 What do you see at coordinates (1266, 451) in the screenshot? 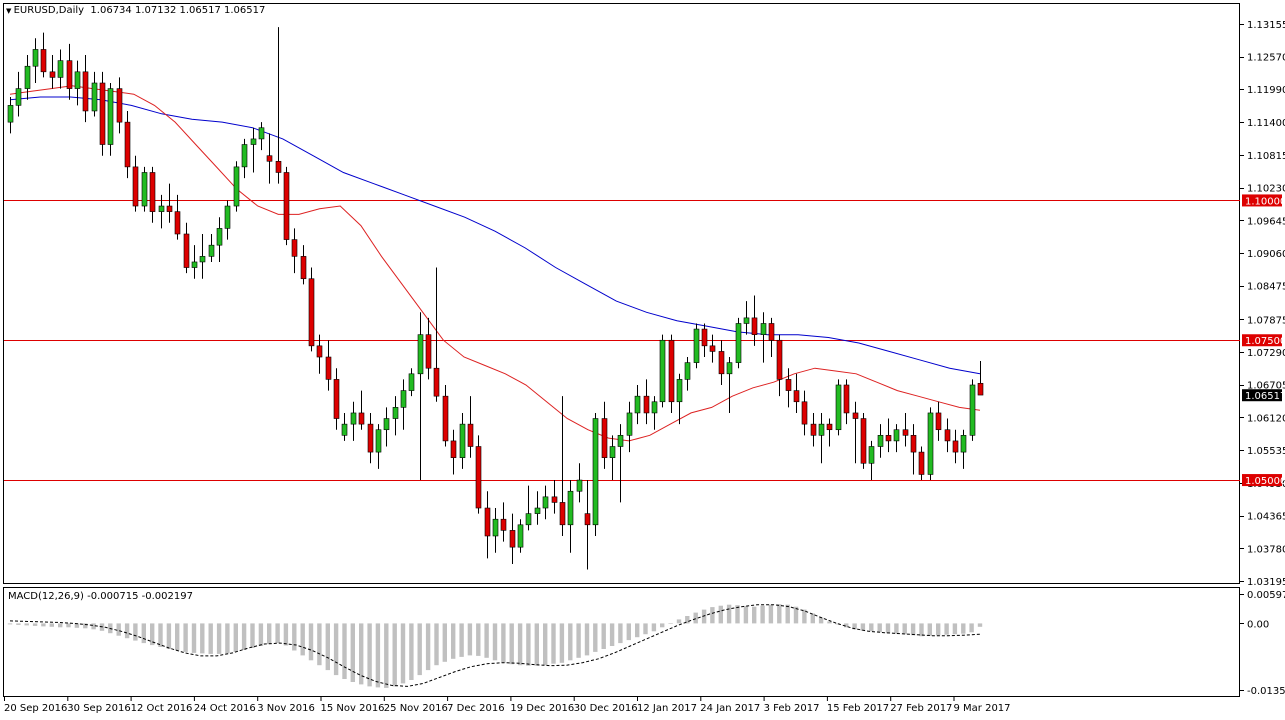
I see `price-tick-label: 1.05535` at bounding box center [1266, 451].